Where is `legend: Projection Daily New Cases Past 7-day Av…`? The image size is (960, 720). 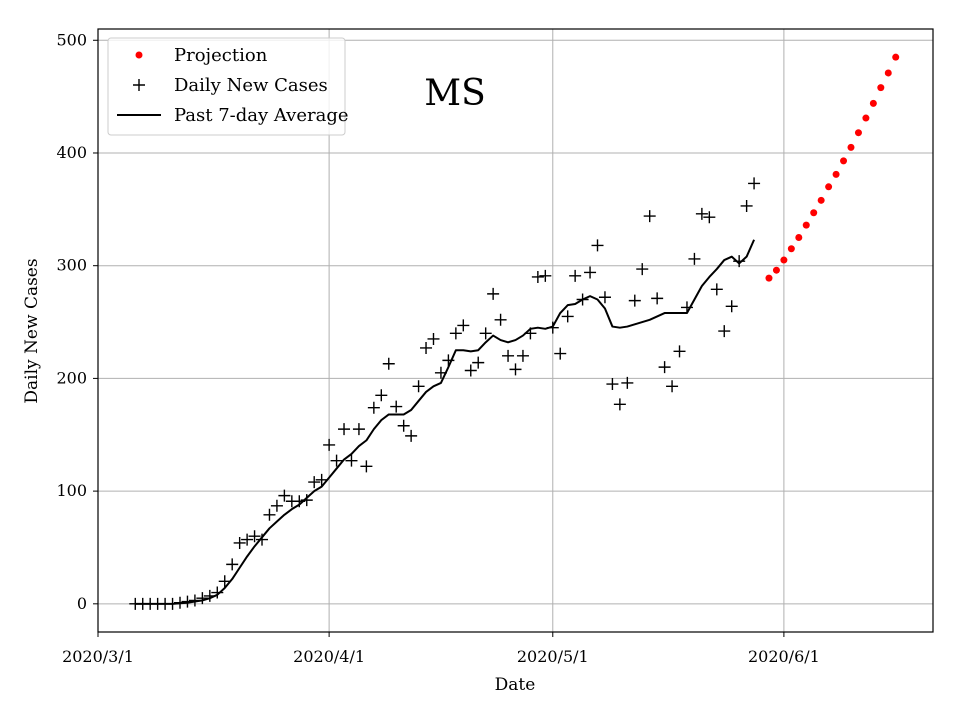
legend: Projection Daily New Cases Past 7-day Av… is located at coordinates (228, 86).